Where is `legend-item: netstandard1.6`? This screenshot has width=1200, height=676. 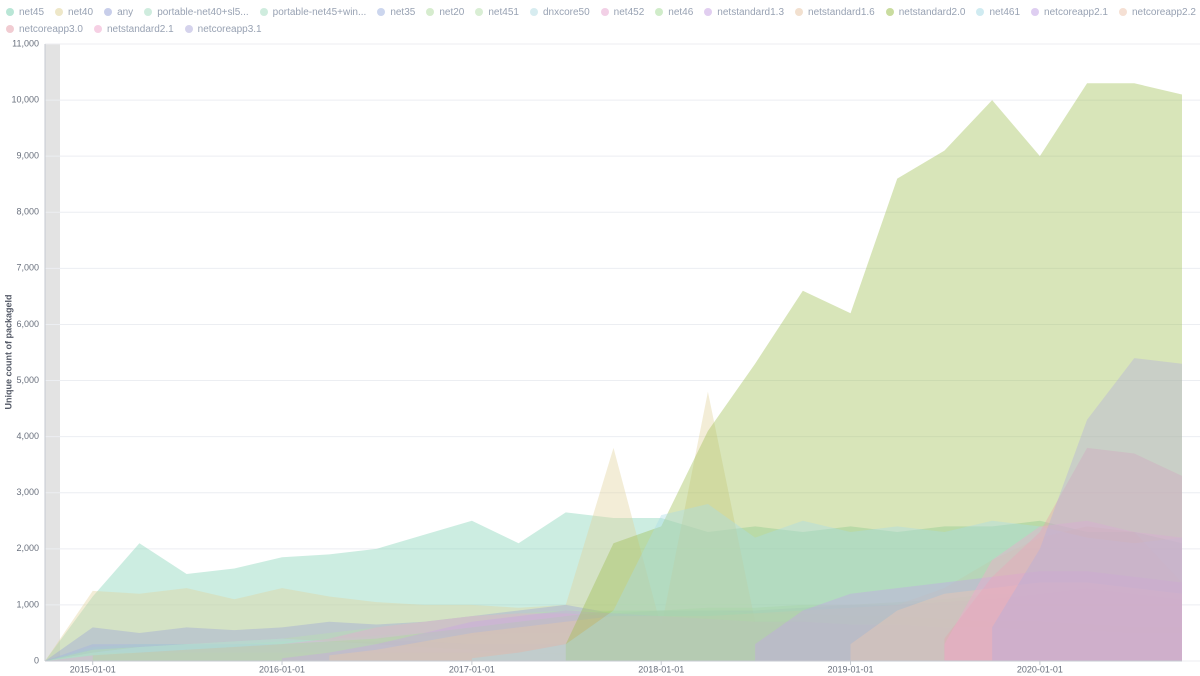 legend-item: netstandard1.6 is located at coordinates (835, 12).